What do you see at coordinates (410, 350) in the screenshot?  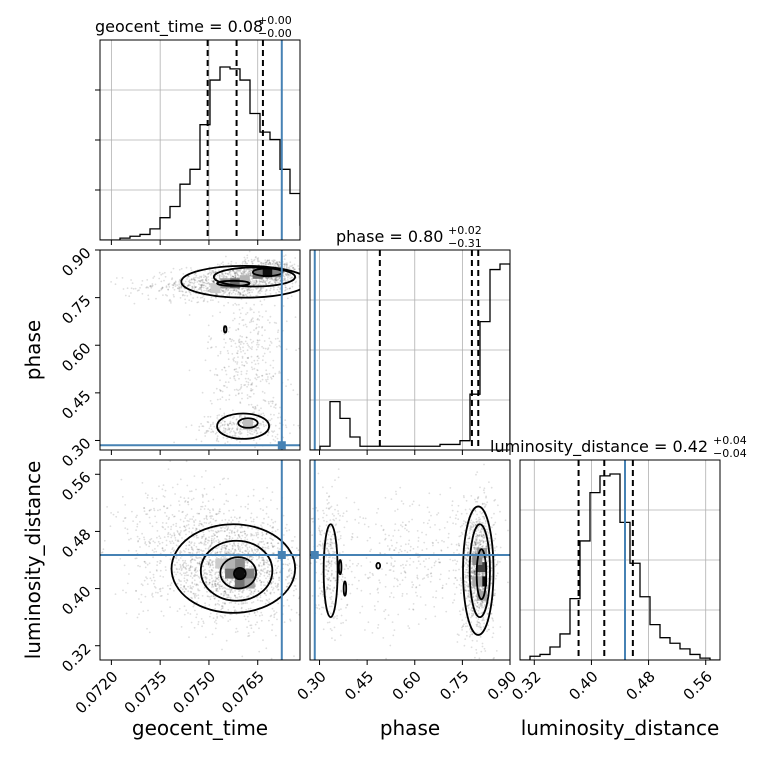 I see `hist-panel-phase` at bounding box center [410, 350].